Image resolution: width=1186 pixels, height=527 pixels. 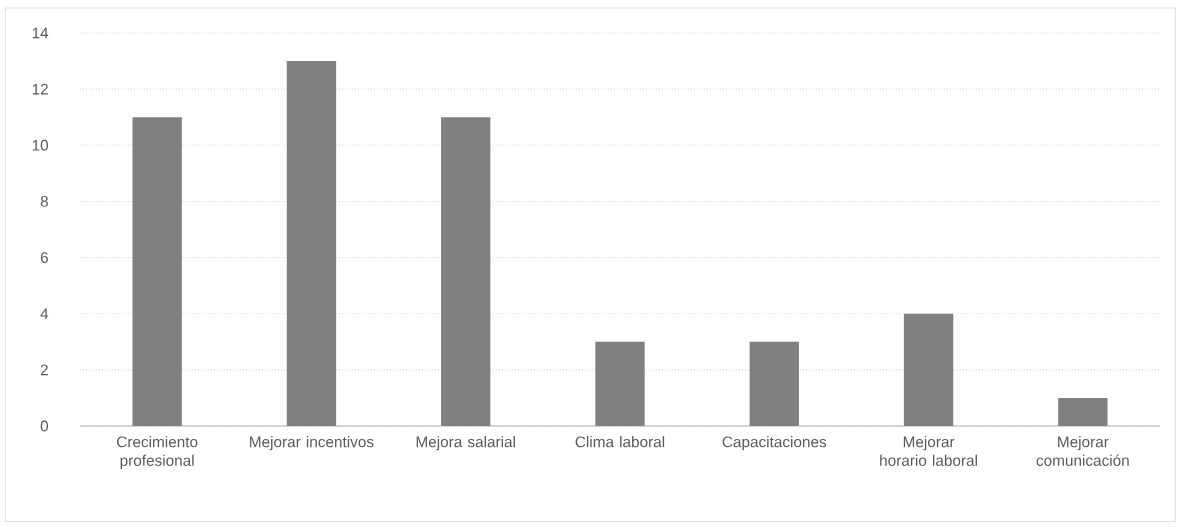 What do you see at coordinates (157, 452) in the screenshot?
I see `x-tick-label: Crecimiento profesional` at bounding box center [157, 452].